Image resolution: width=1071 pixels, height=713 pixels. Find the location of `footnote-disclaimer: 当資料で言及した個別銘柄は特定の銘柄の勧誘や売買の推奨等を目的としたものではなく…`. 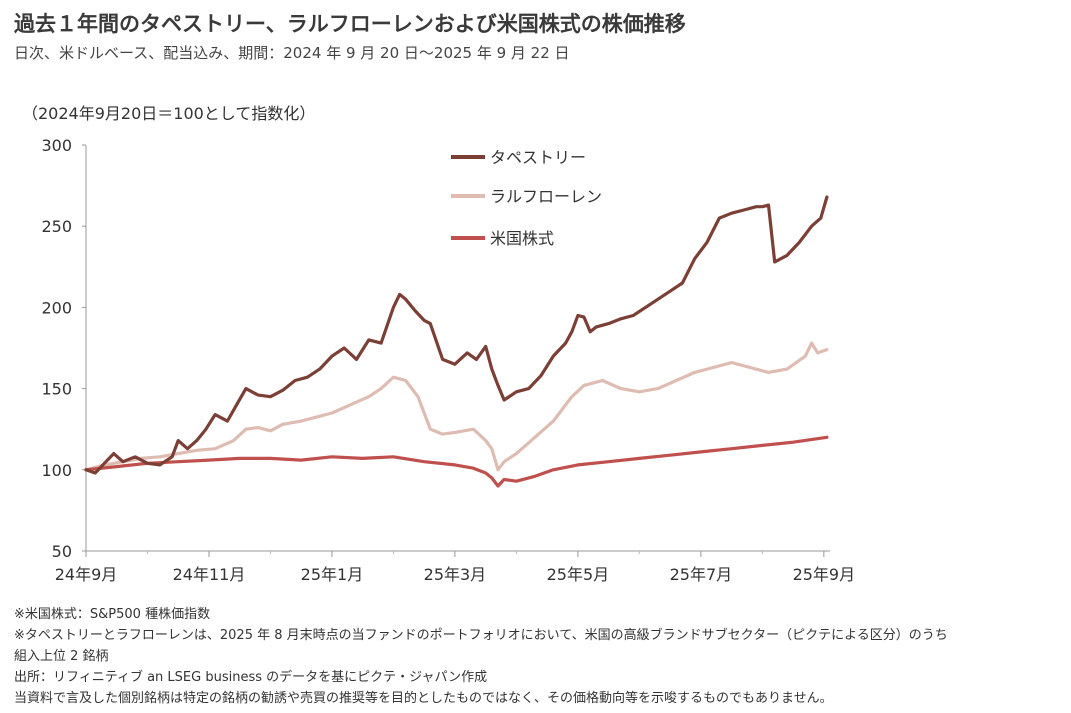

footnote-disclaimer: 当資料で言及した個別銘柄は特定の銘柄の勧誘や売買の推奨等を目的としたものではなく… is located at coordinates (423, 698).